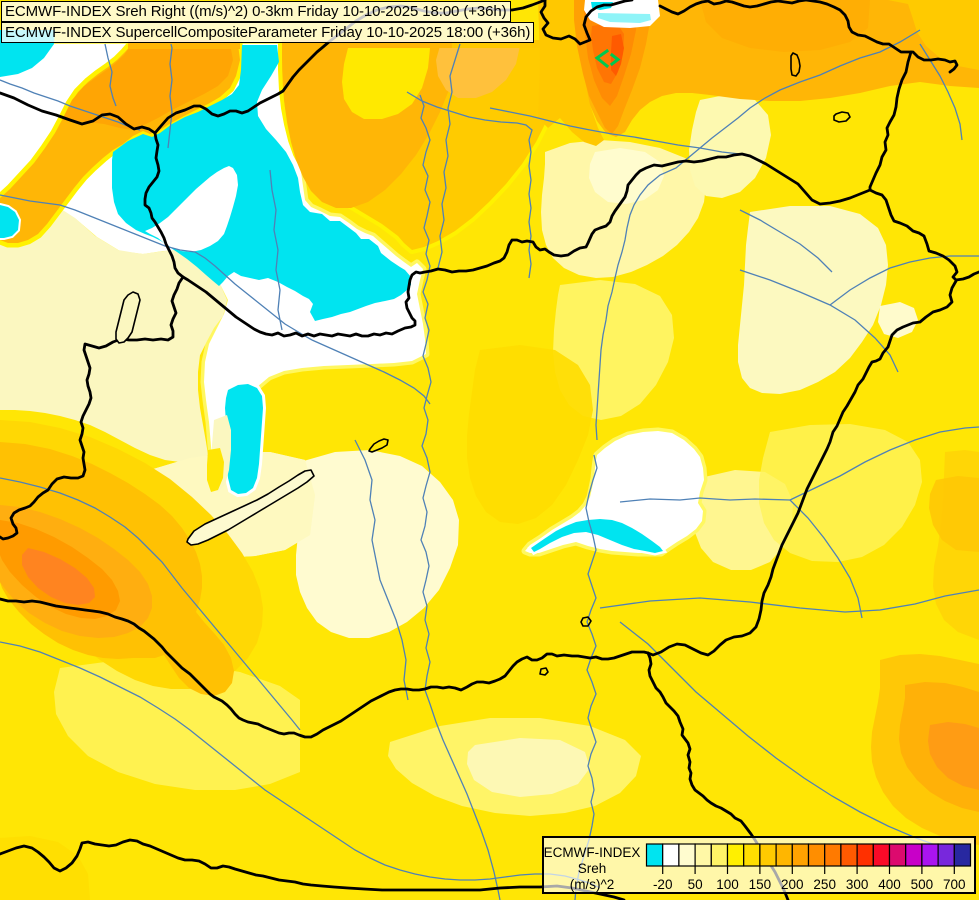  Describe the element at coordinates (889, 884) in the screenshot. I see `svg-text: 400` at that location.